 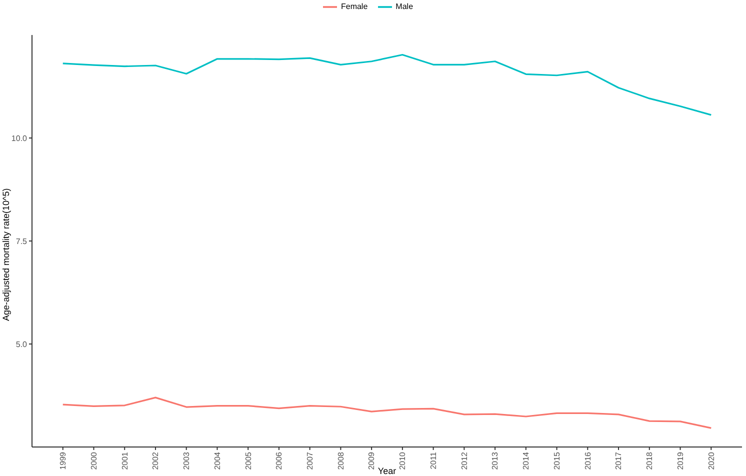 I want to click on x-tick-label: 1999, so click(x=63, y=460).